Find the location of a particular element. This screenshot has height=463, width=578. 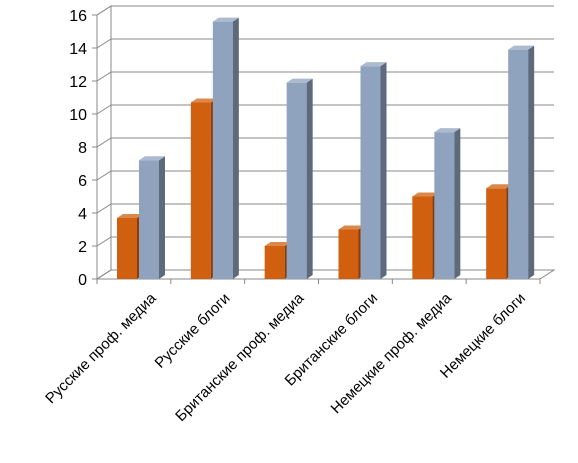

floor is located at coordinates (325, 274).